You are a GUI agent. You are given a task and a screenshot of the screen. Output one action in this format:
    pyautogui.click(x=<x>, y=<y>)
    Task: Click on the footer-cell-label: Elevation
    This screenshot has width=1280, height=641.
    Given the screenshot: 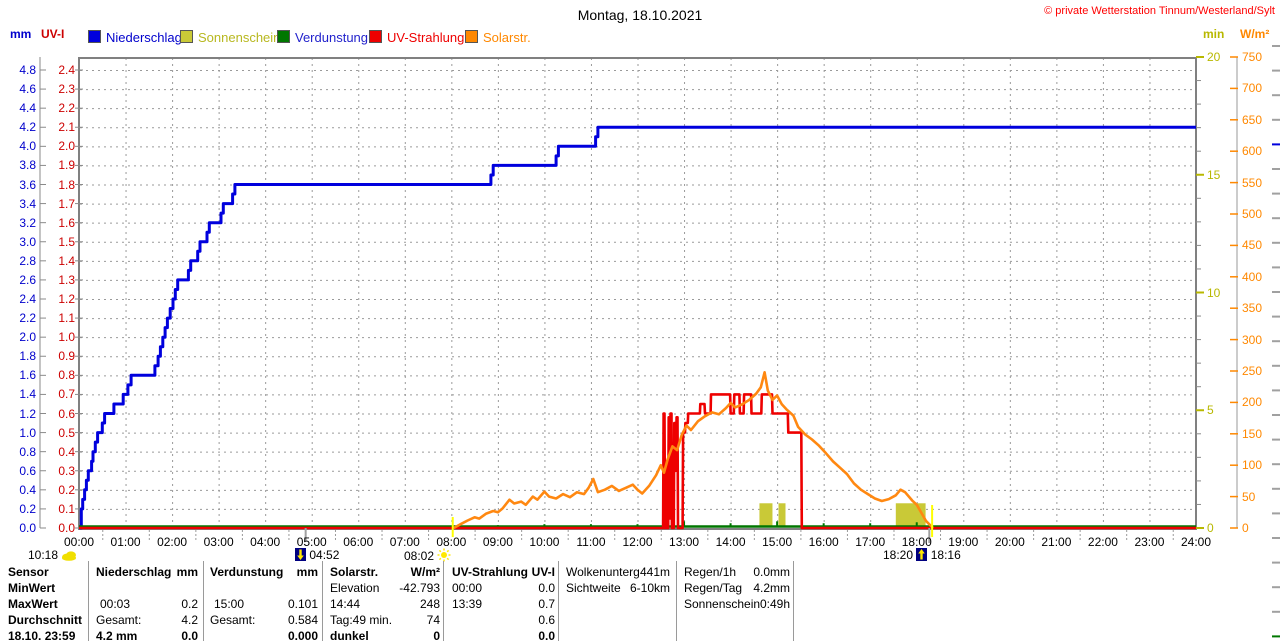 What is the action you would take?
    pyautogui.click(x=355, y=588)
    